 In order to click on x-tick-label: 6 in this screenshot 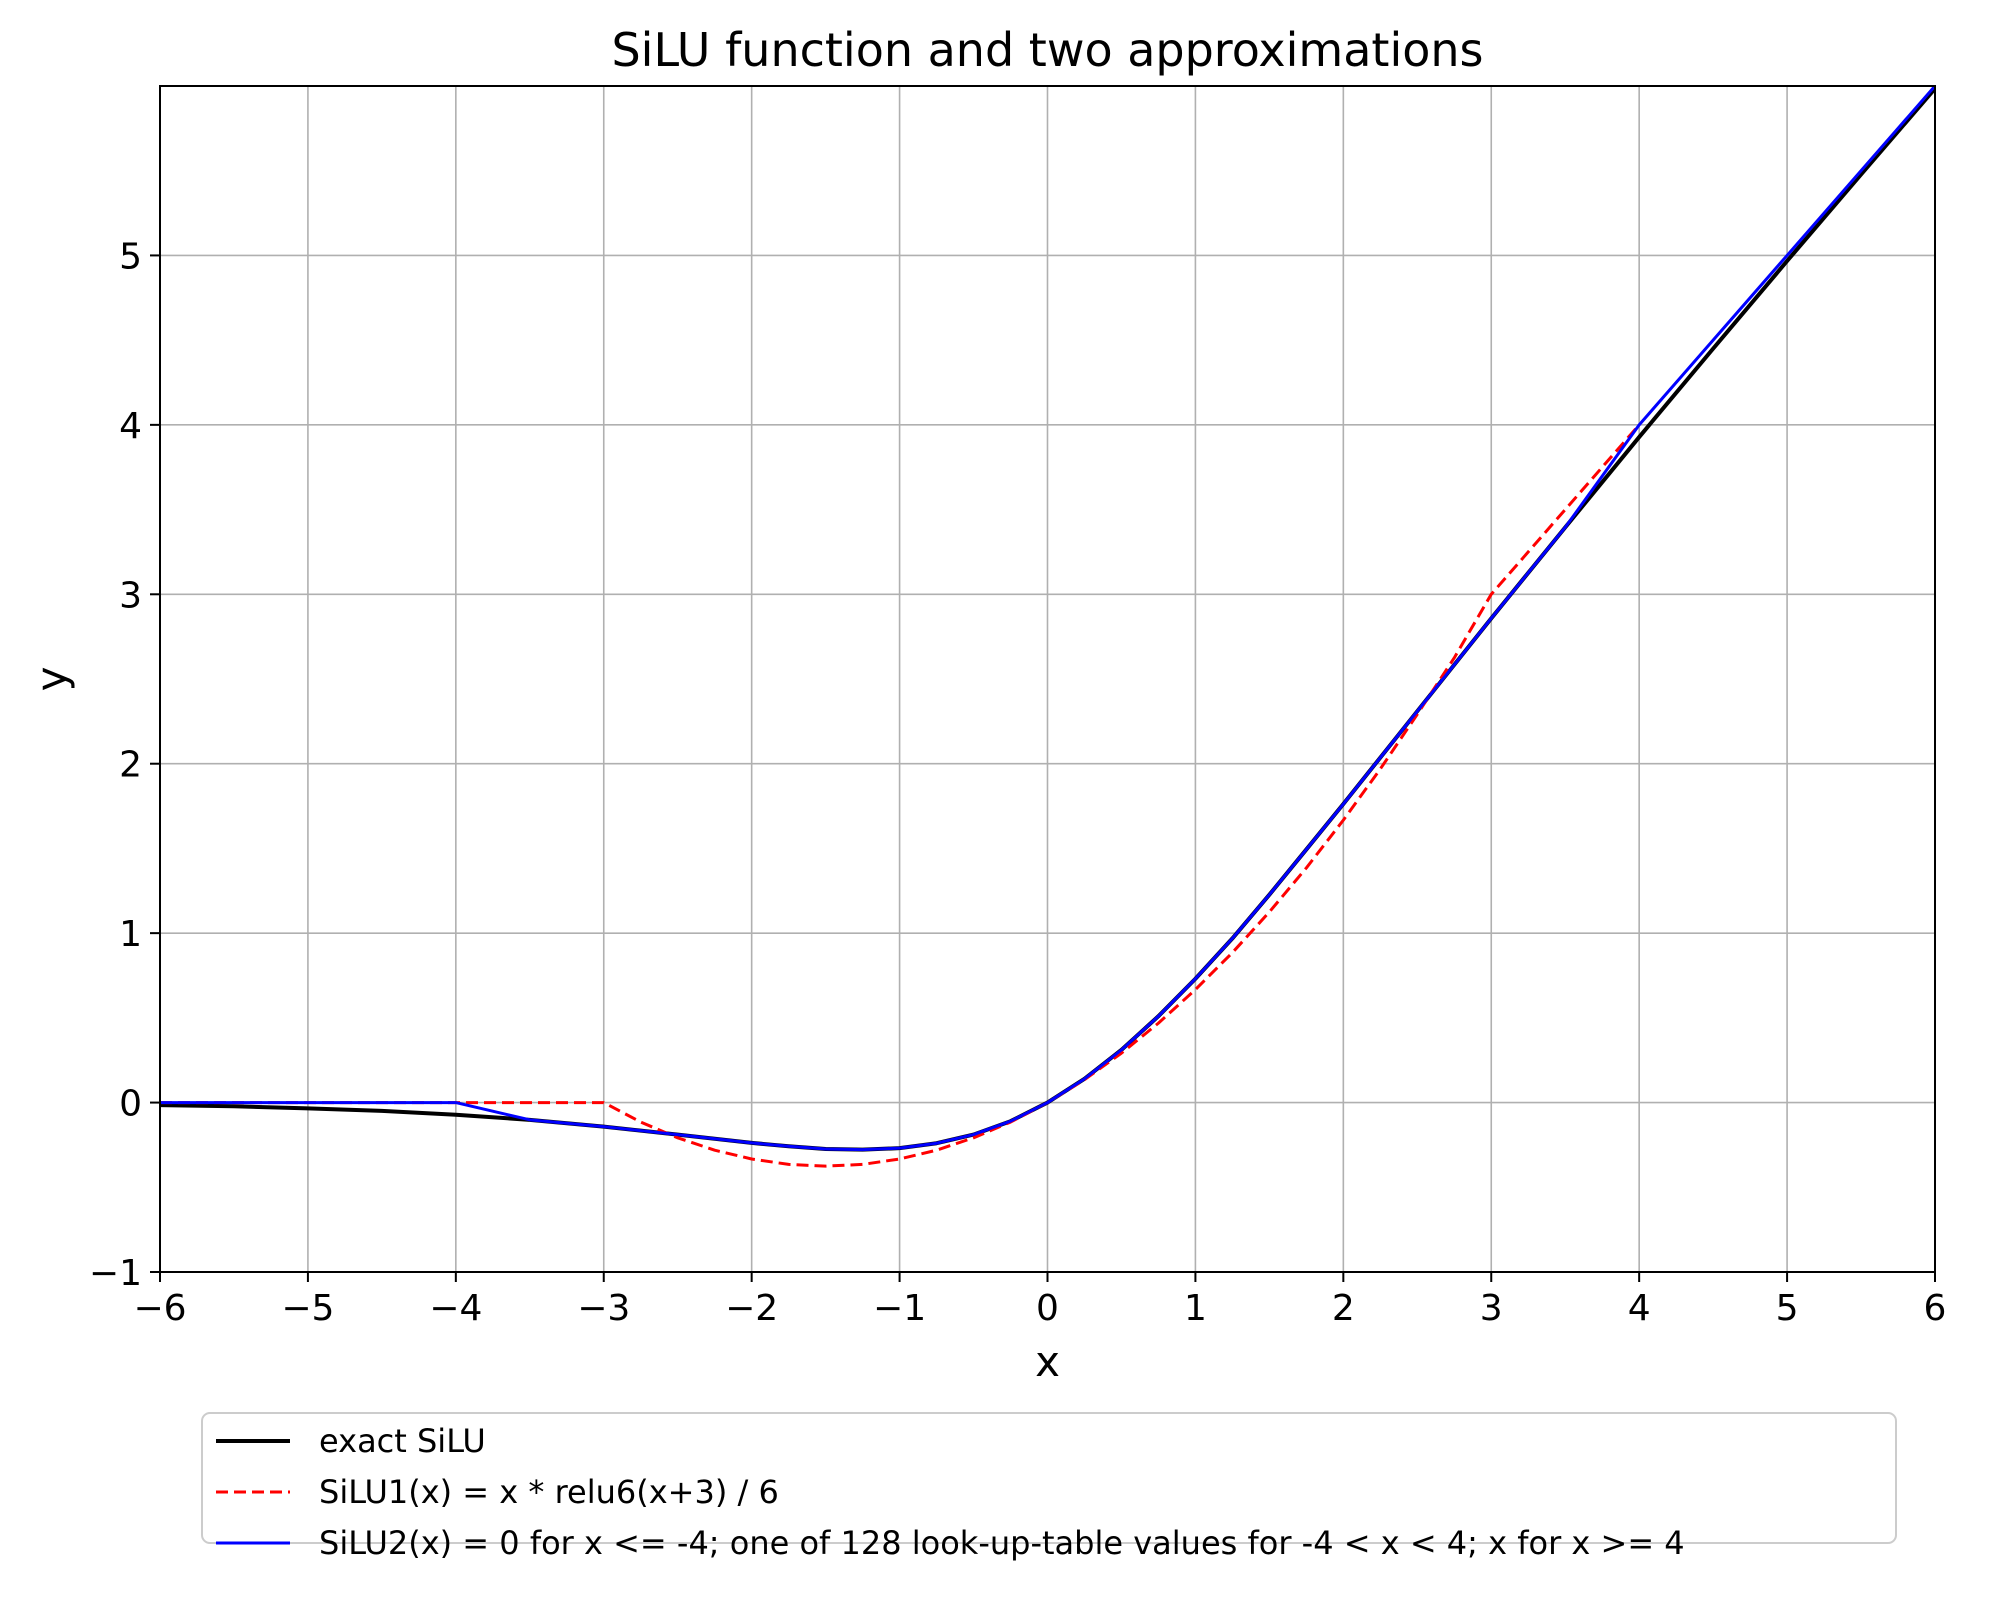, I will do `click(1935, 1308)`.